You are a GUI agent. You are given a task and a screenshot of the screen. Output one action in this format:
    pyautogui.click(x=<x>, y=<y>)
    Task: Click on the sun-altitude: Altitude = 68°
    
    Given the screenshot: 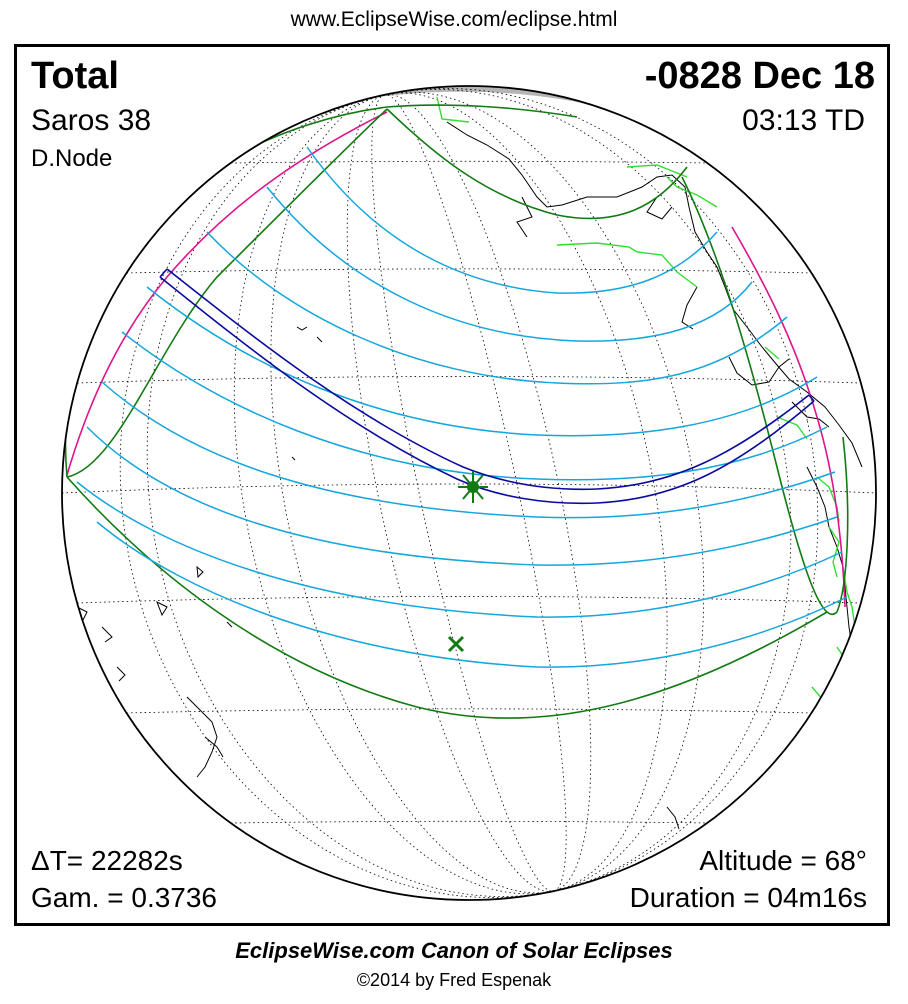 What is the action you would take?
    pyautogui.click(x=783, y=860)
    